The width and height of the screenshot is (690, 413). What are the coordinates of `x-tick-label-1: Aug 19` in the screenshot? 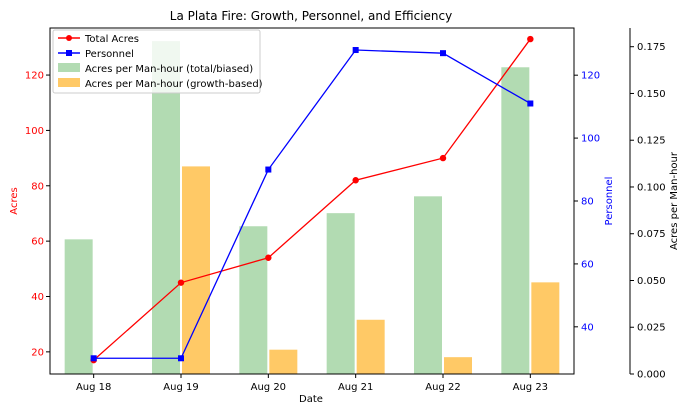 It's located at (180, 387).